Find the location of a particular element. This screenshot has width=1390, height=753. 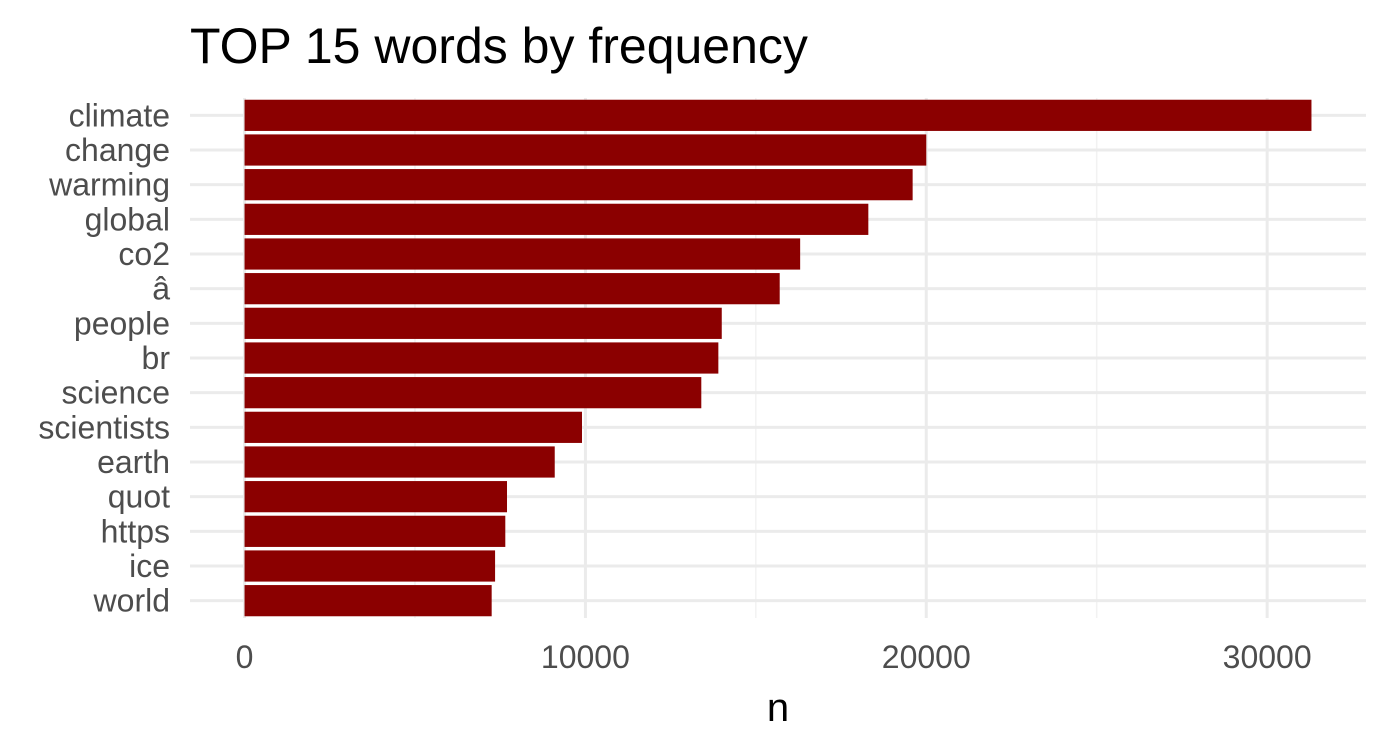

category-label: science is located at coordinates (116, 393).